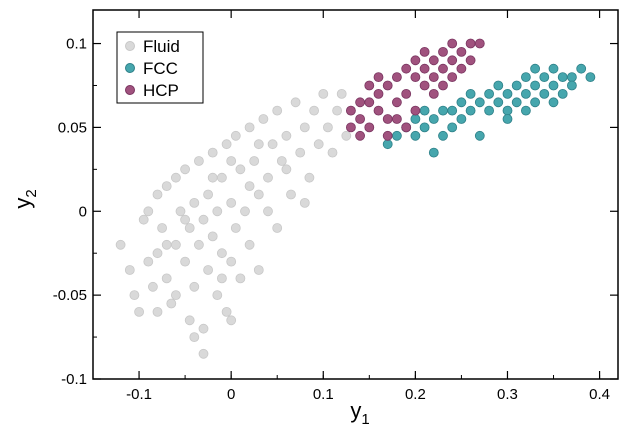 The image size is (625, 432). Describe the element at coordinates (161, 46) in the screenshot. I see `legend-label-fluid: Fluid` at that location.